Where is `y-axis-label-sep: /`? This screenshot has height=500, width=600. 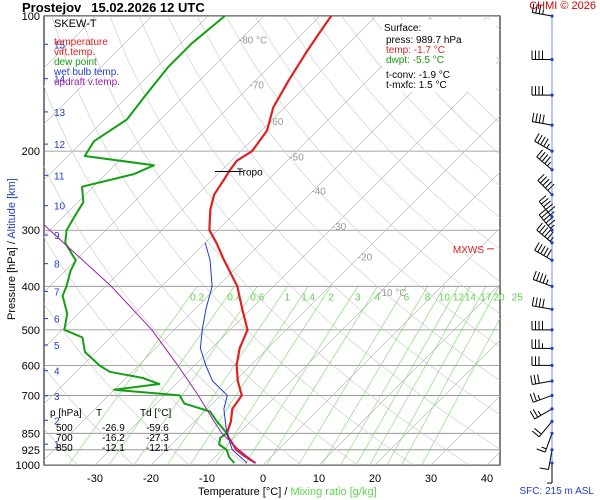
y-axis-label-sep: / is located at coordinates (12, 243).